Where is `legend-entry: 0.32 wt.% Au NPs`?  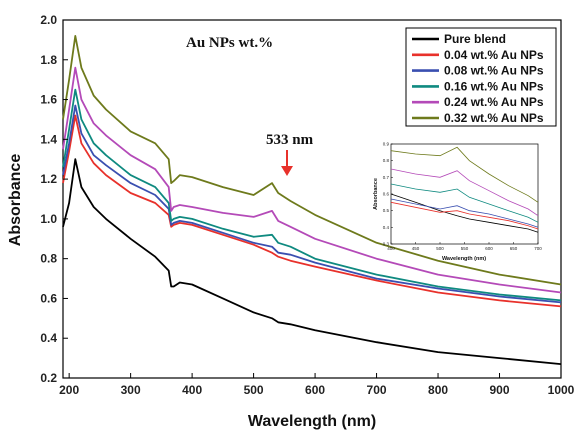 legend-entry: 0.32 wt.% Au NPs is located at coordinates (494, 118).